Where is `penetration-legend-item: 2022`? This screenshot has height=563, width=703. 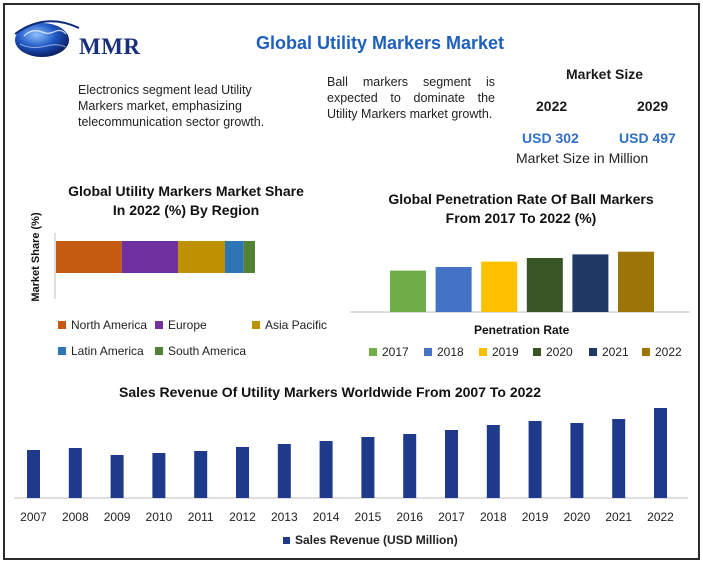 penetration-legend-item: 2022 is located at coordinates (662, 352).